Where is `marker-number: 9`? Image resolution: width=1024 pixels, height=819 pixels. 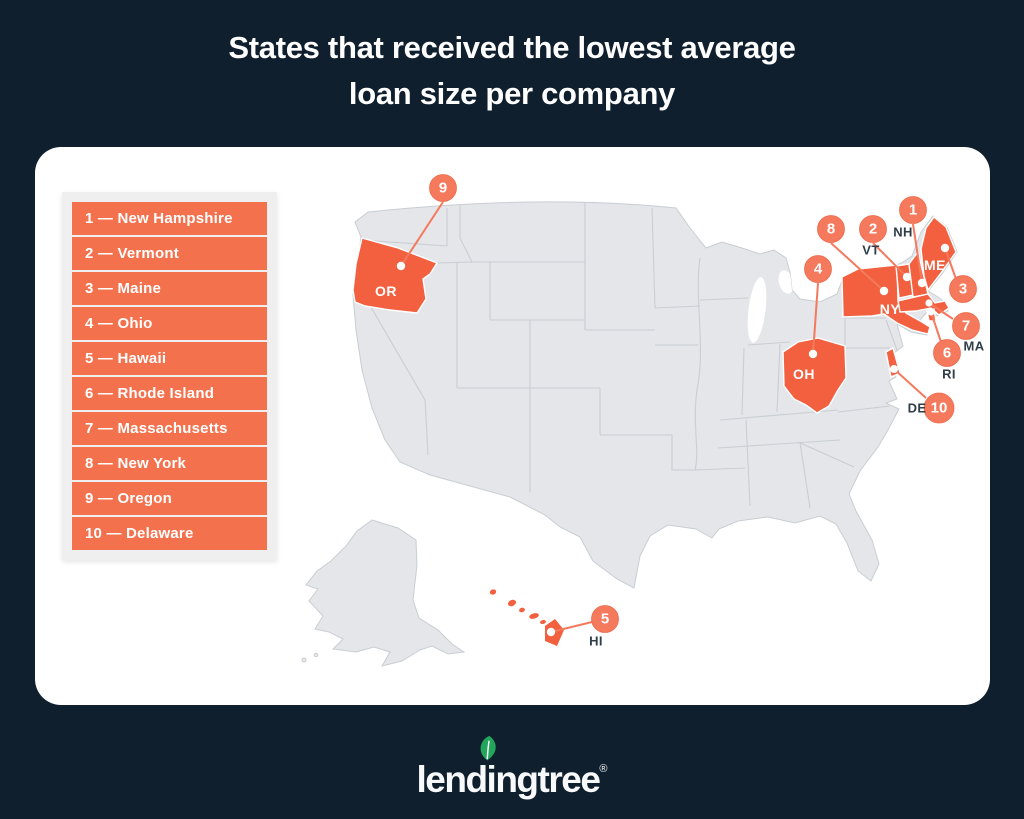 marker-number: 9 is located at coordinates (443, 188).